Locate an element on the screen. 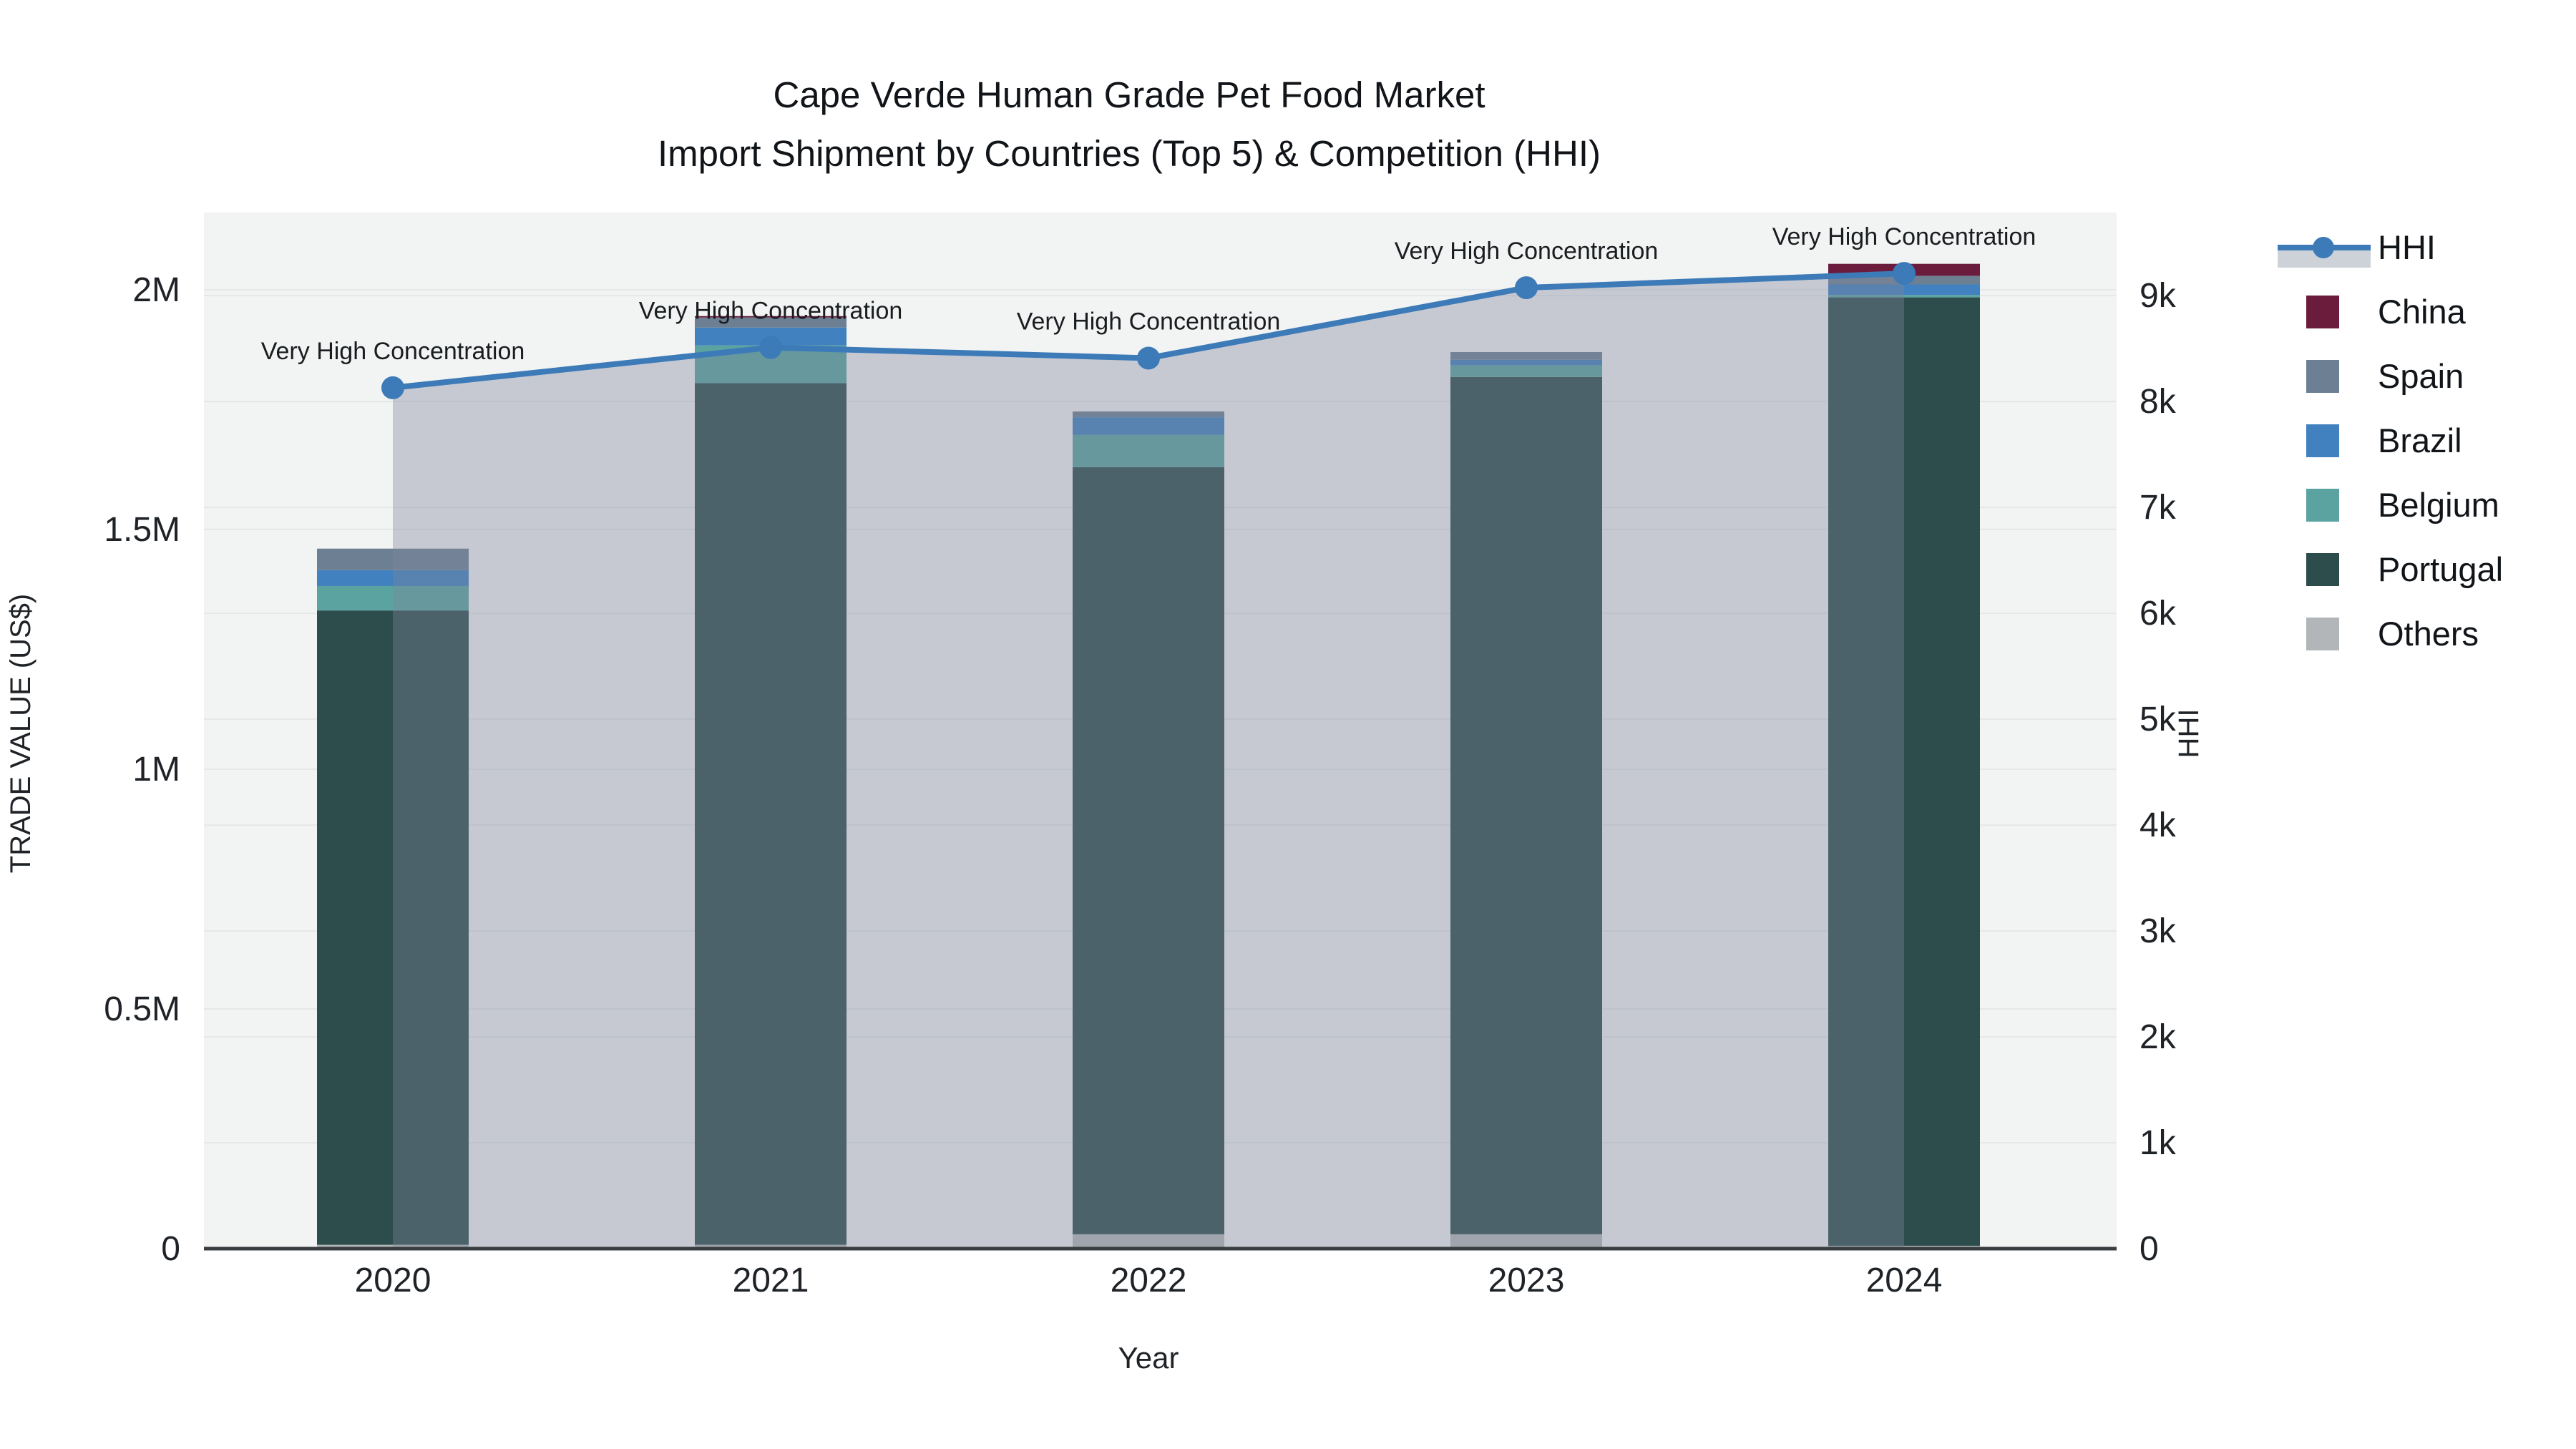 The image size is (2576, 1449). legend-item-others: Others is located at coordinates (2392, 634).